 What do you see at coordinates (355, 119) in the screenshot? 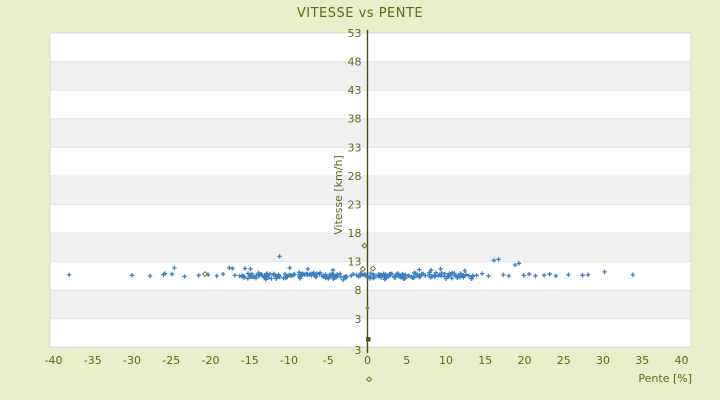
I see `y-tick-label: 38` at bounding box center [355, 119].